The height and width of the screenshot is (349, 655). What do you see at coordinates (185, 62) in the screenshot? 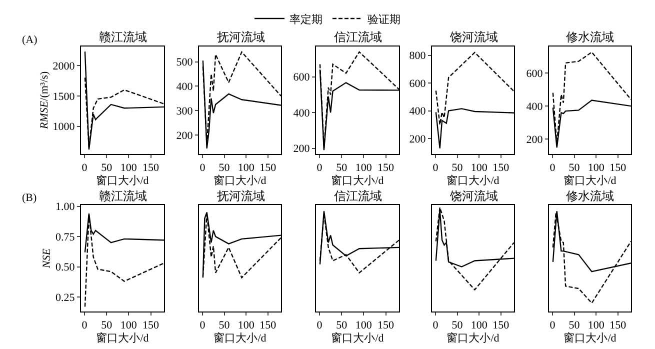
I see `y-tick-label: 500` at bounding box center [185, 62].